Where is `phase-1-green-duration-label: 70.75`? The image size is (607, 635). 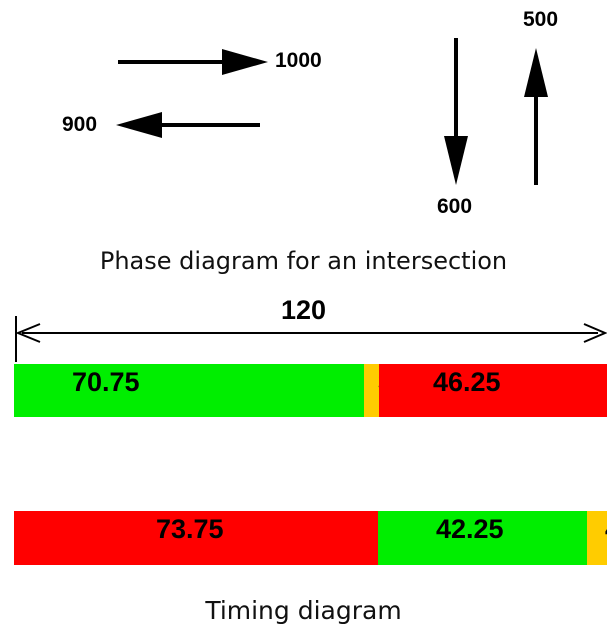 phase-1-green-duration-label: 70.75 is located at coordinates (106, 382).